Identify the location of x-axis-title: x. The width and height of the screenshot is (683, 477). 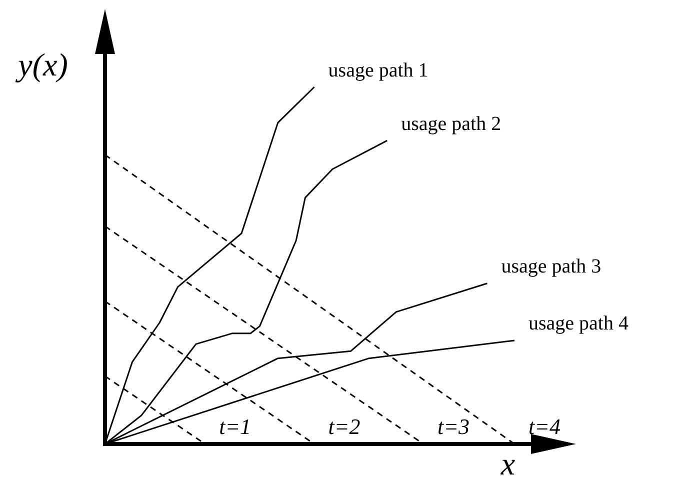
(508, 461).